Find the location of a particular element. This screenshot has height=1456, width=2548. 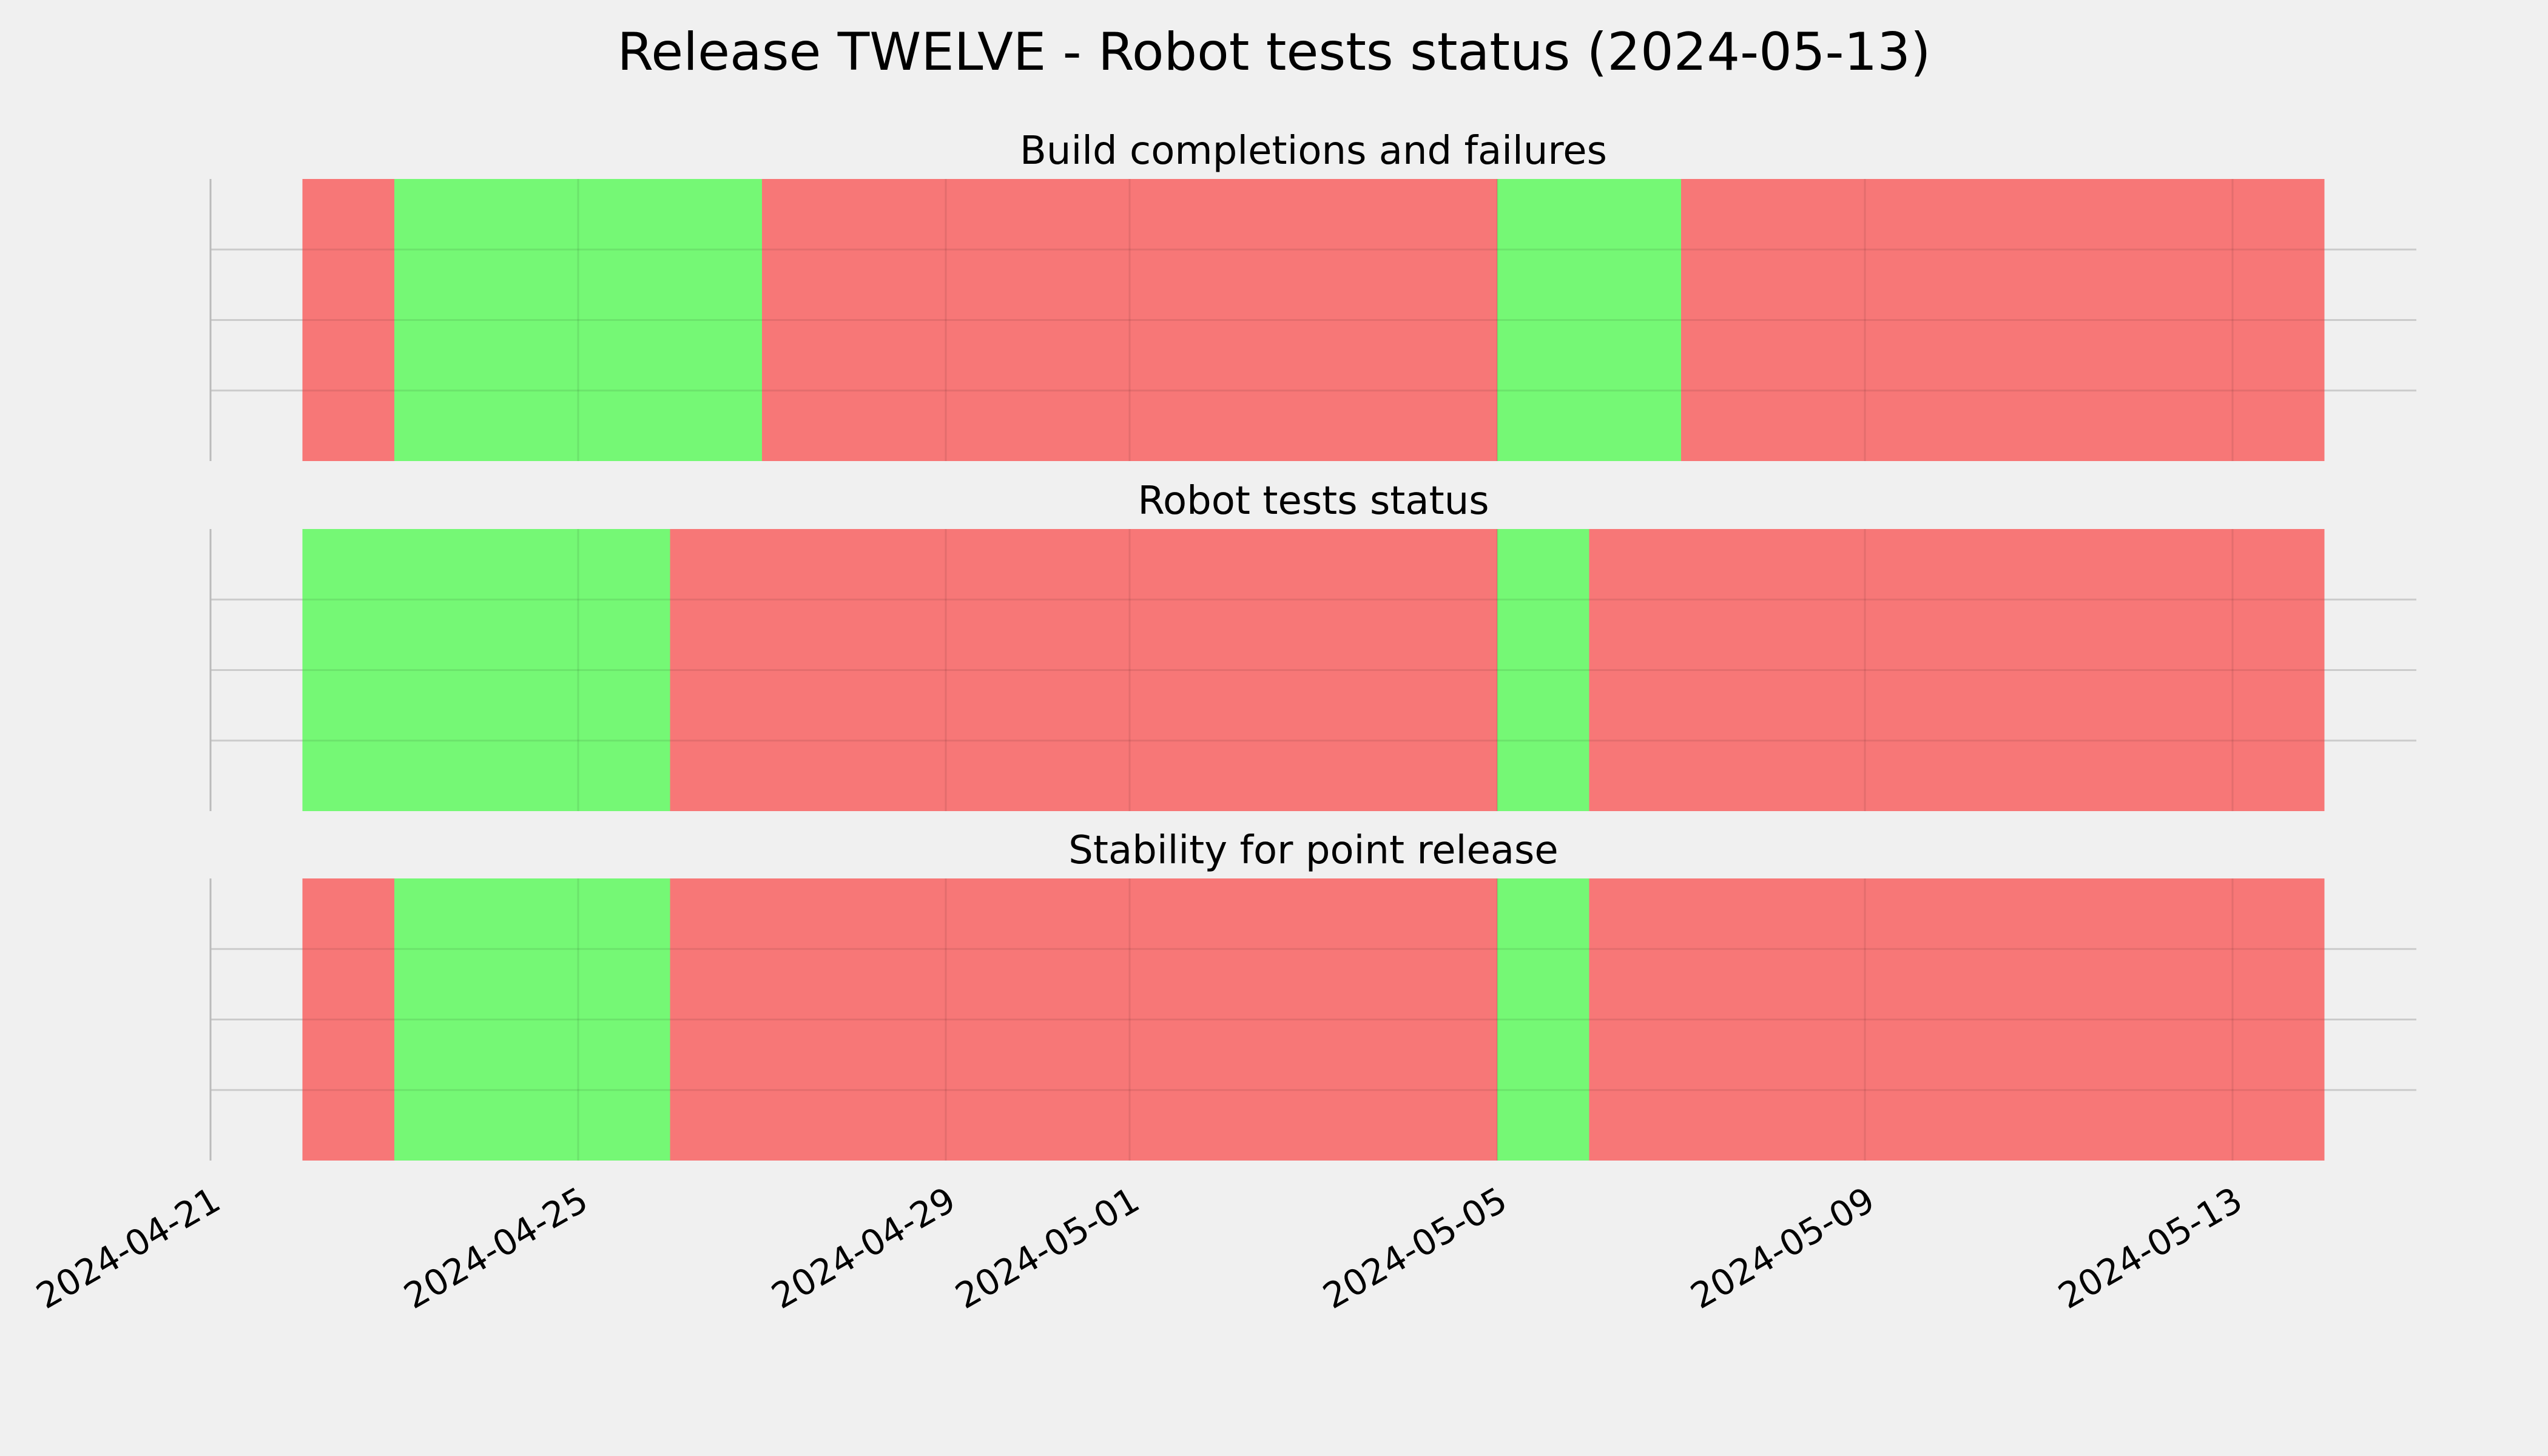

panel-title: Build completions and failures is located at coordinates (1313, 151).